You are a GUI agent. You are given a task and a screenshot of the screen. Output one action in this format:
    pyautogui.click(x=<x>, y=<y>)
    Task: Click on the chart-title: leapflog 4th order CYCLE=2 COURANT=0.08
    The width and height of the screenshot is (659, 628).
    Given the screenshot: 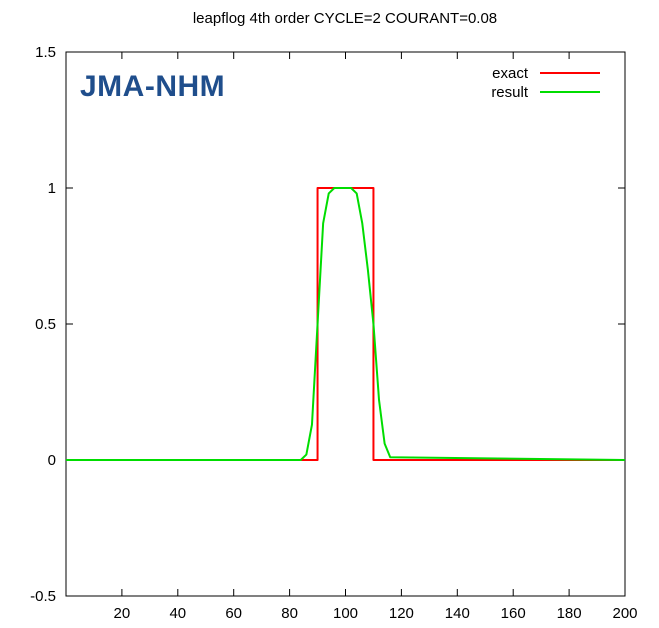 What is the action you would take?
    pyautogui.click(x=345, y=18)
    